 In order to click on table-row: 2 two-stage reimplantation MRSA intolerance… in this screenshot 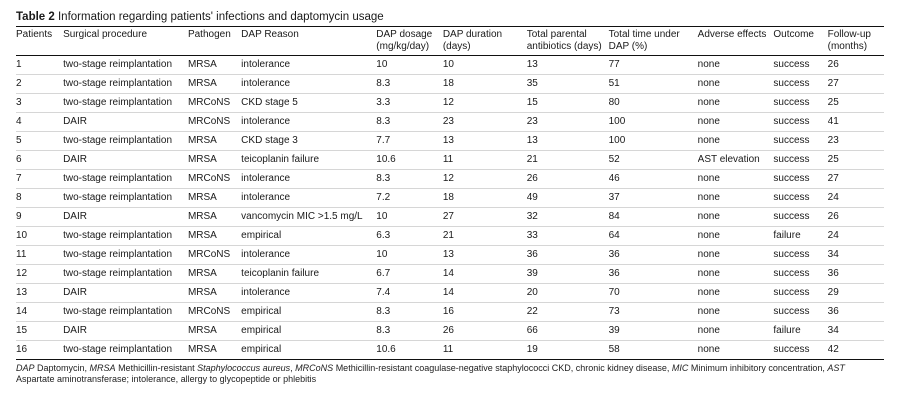, I will do `click(450, 84)`.